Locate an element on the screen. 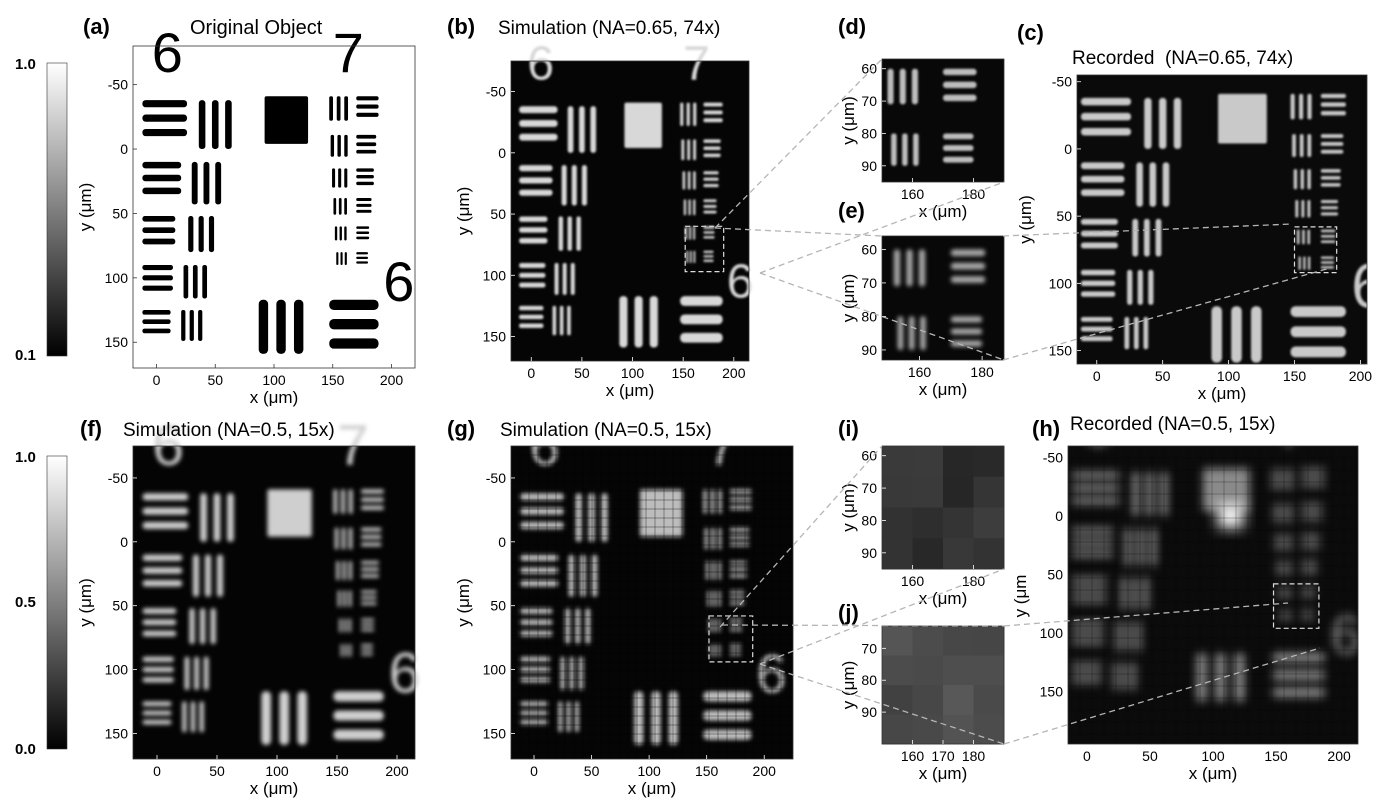 This screenshot has width=1383, height=798. x-tick-label: 50 is located at coordinates (1150, 756).